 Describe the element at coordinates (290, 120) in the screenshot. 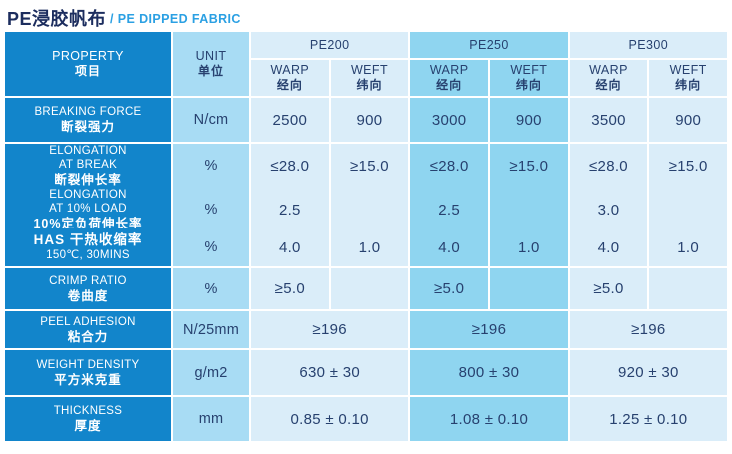

I see `value-cell: 2500` at that location.